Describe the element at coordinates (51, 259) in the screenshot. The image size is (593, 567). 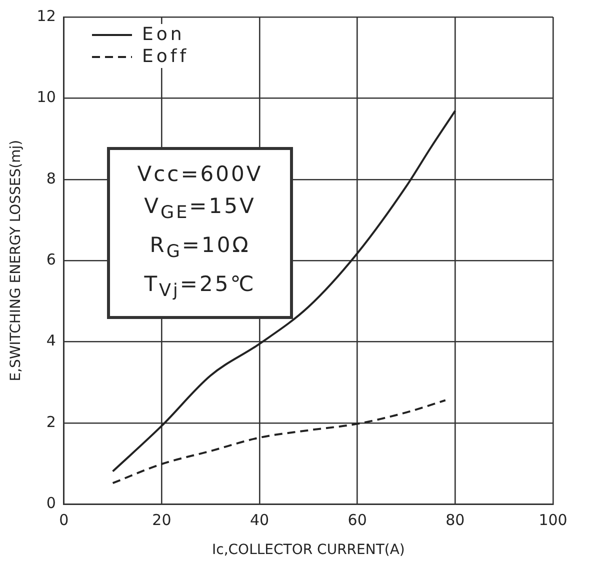
I see `y-tick-label: 6` at that location.